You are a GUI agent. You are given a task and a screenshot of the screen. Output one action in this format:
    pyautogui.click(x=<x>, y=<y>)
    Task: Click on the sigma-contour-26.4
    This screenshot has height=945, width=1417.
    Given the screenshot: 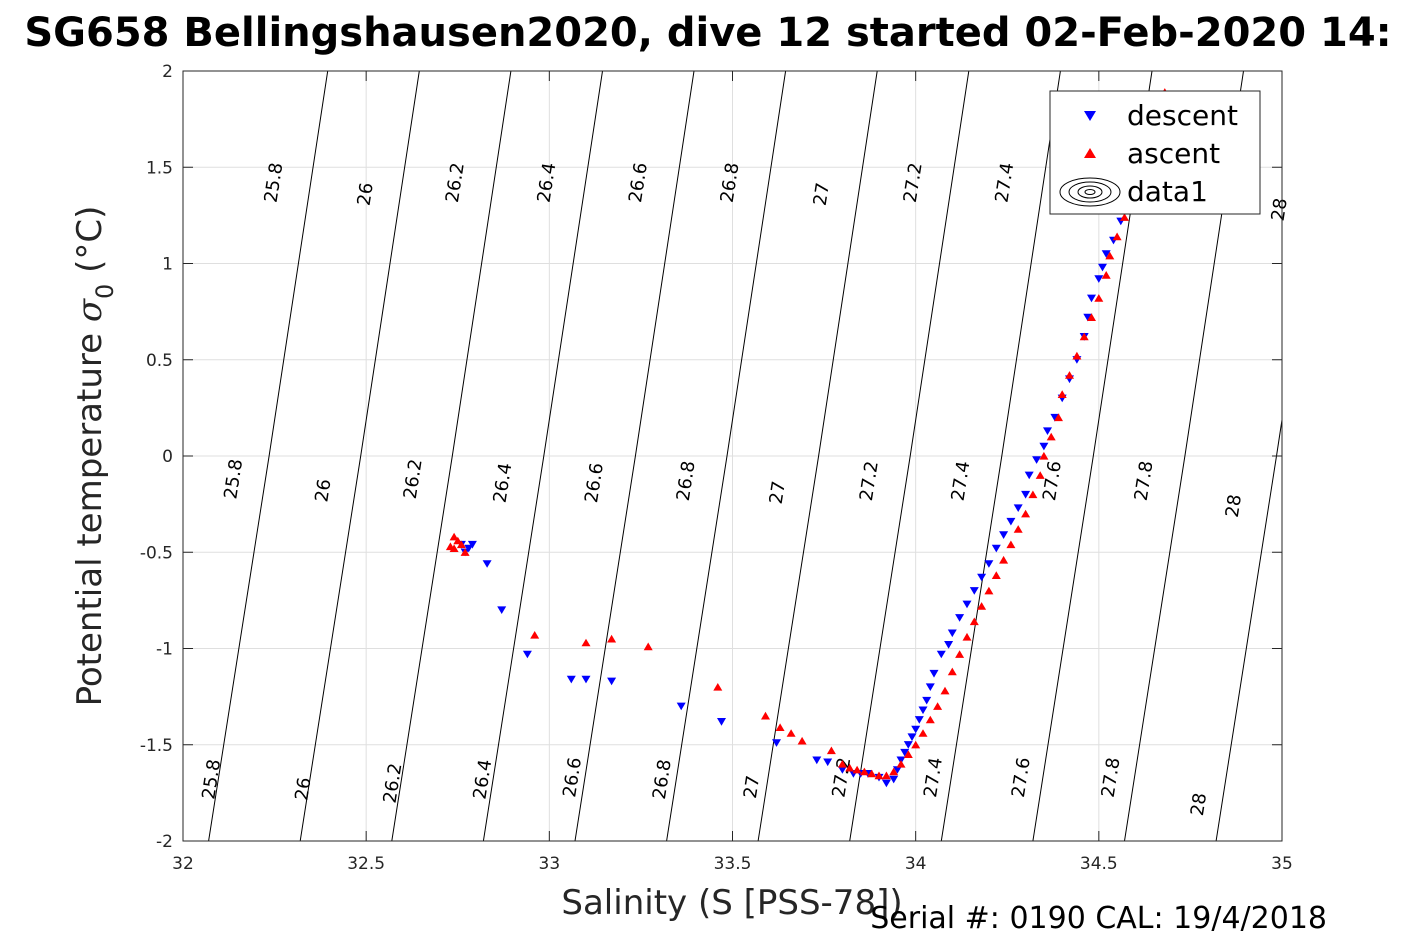 What is the action you would take?
    pyautogui.click(x=542, y=456)
    